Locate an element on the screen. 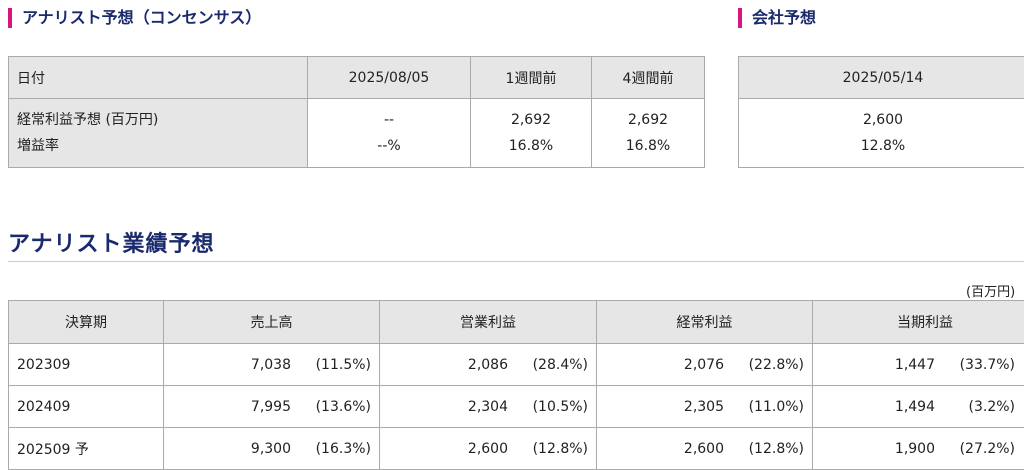 The width and height of the screenshot is (1024, 470). net-cell: 1,900(27.2%) is located at coordinates (918, 449).